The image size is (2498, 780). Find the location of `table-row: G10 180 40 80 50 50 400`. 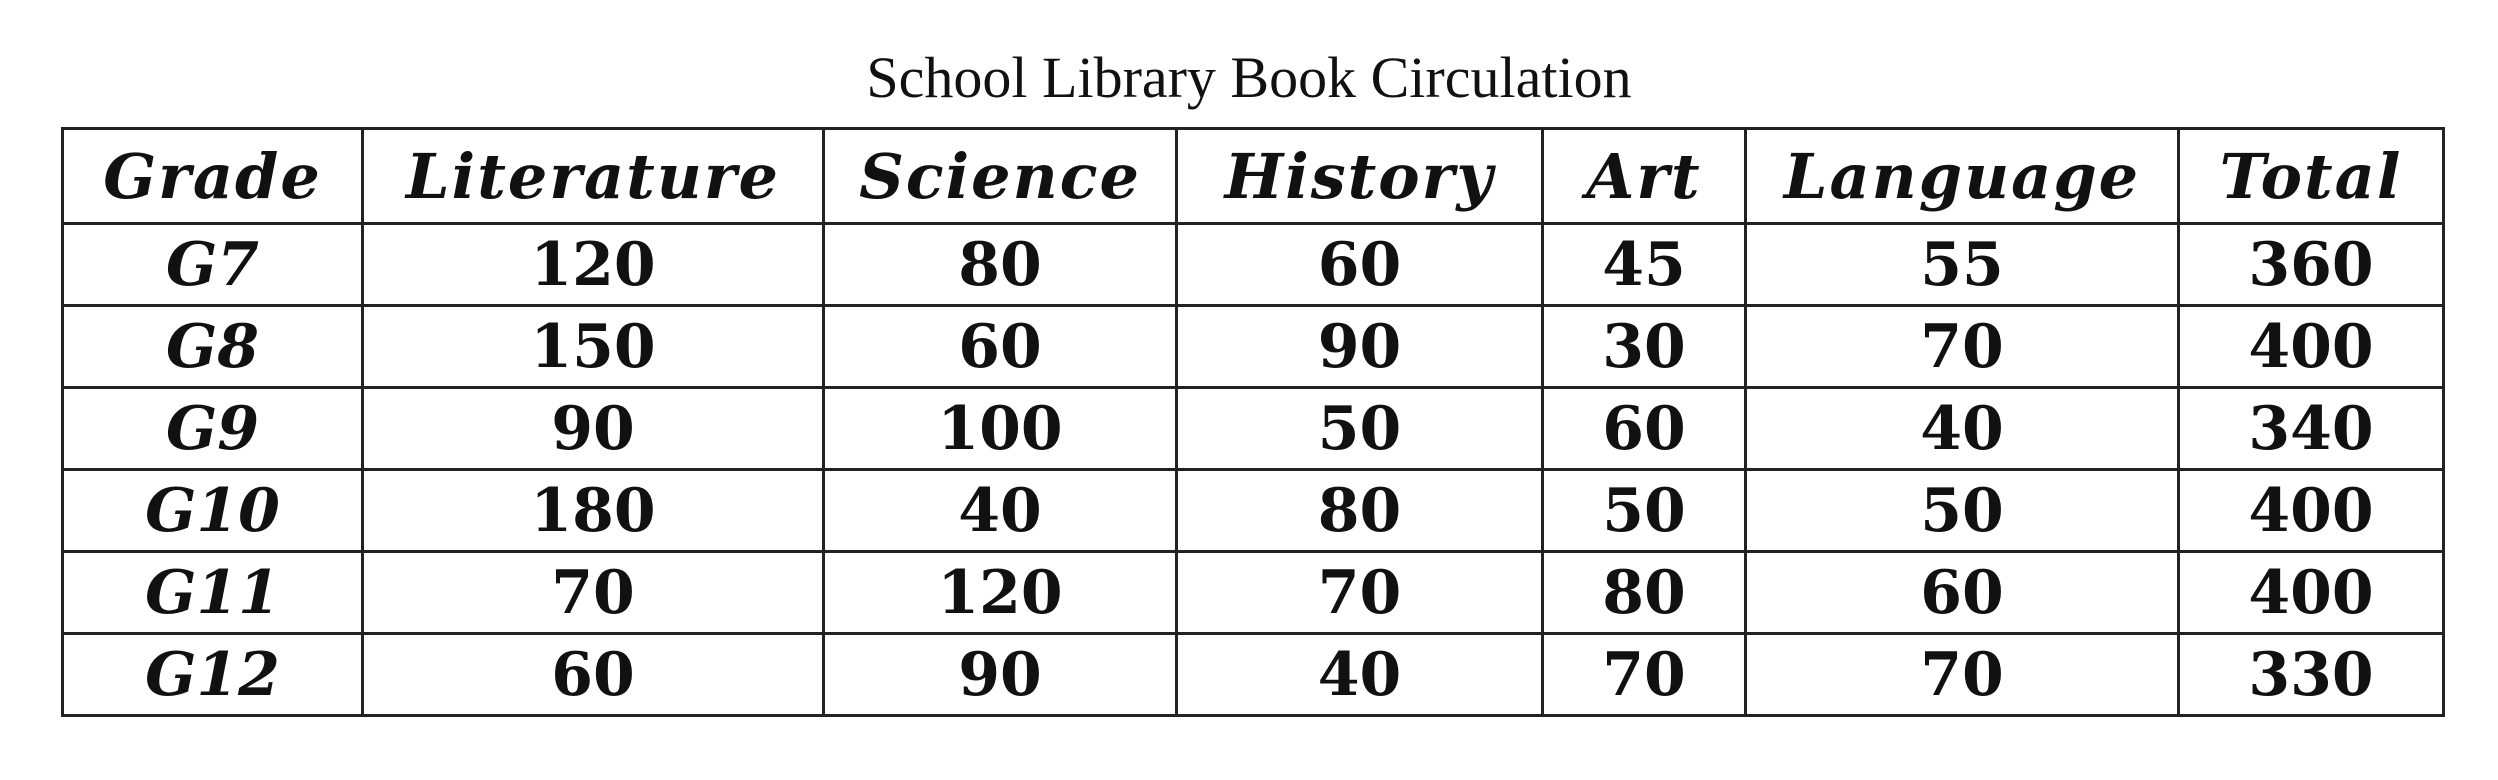

table-row: G10 180 40 80 50 50 400 is located at coordinates (1253, 510).